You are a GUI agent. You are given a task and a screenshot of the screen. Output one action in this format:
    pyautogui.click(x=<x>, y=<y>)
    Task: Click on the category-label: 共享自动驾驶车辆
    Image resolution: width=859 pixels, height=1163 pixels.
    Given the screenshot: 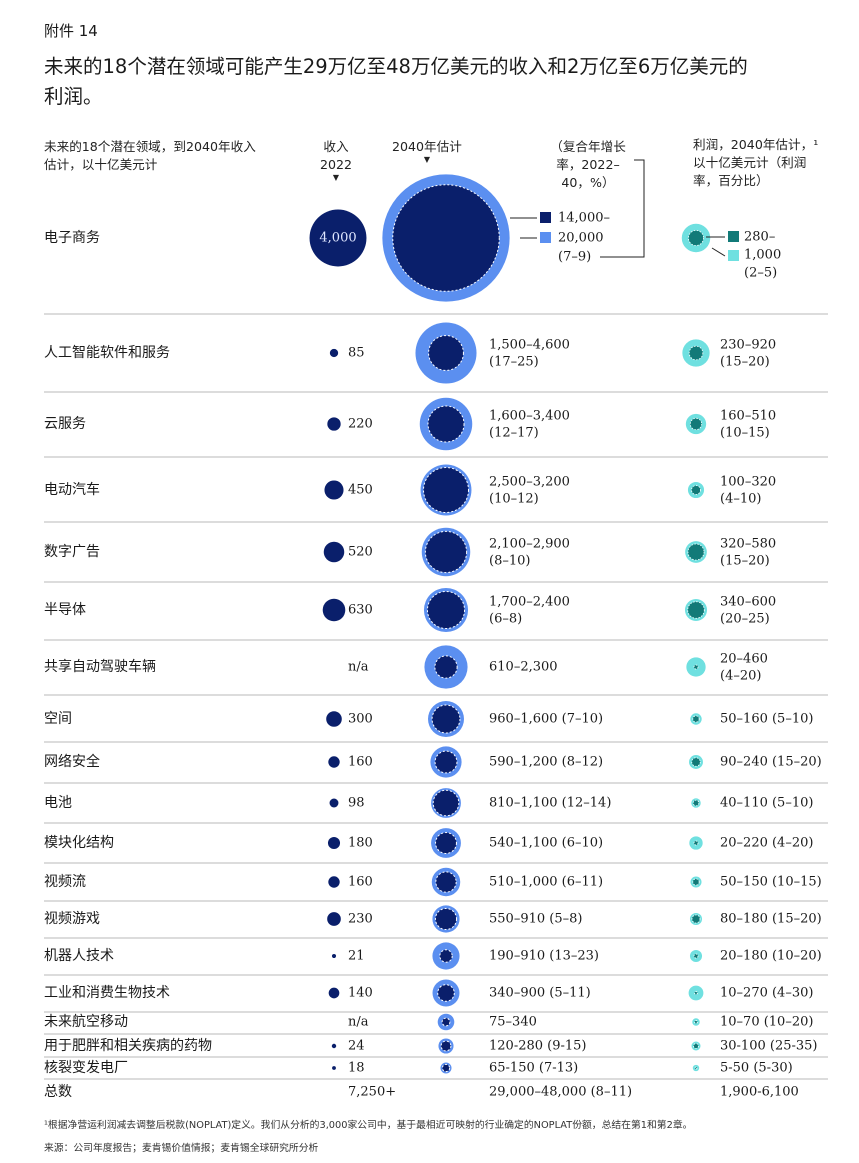 What is the action you would take?
    pyautogui.click(x=100, y=666)
    